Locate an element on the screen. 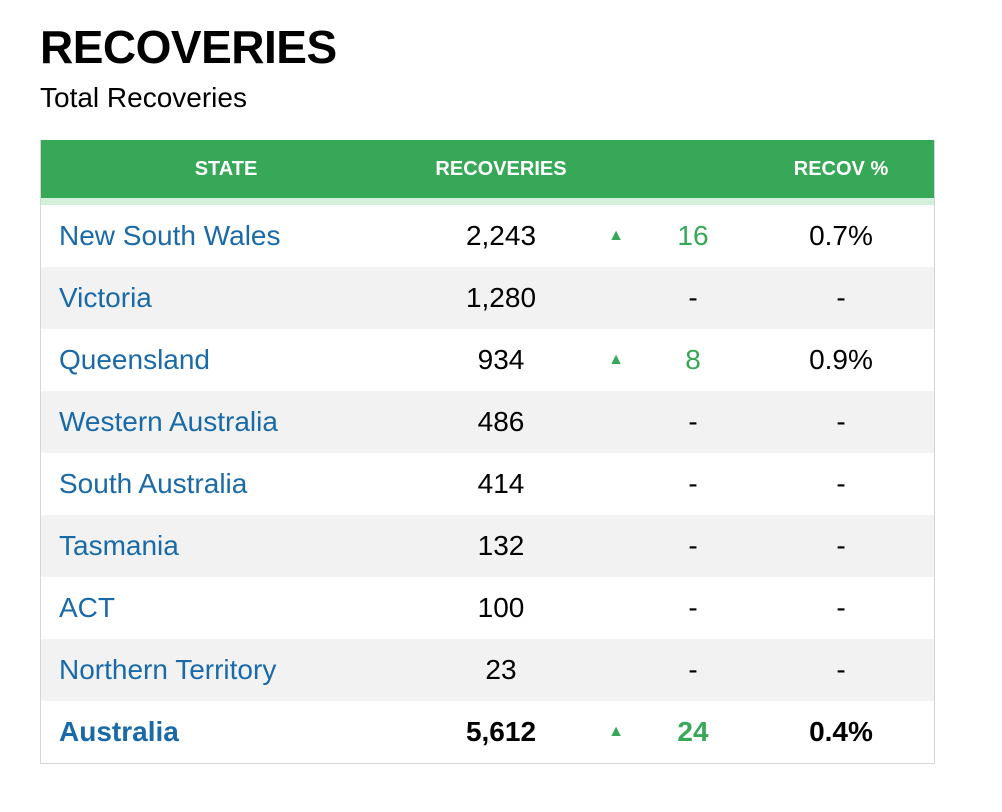 The height and width of the screenshot is (812, 1002). state-link-western-australia: Western Australia is located at coordinates (168, 421).